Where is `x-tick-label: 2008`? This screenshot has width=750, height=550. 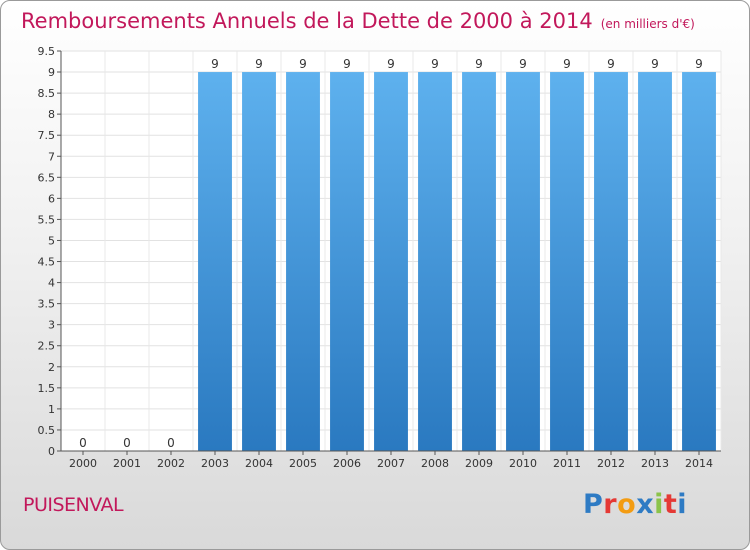 x-tick-label: 2008 is located at coordinates (435, 463).